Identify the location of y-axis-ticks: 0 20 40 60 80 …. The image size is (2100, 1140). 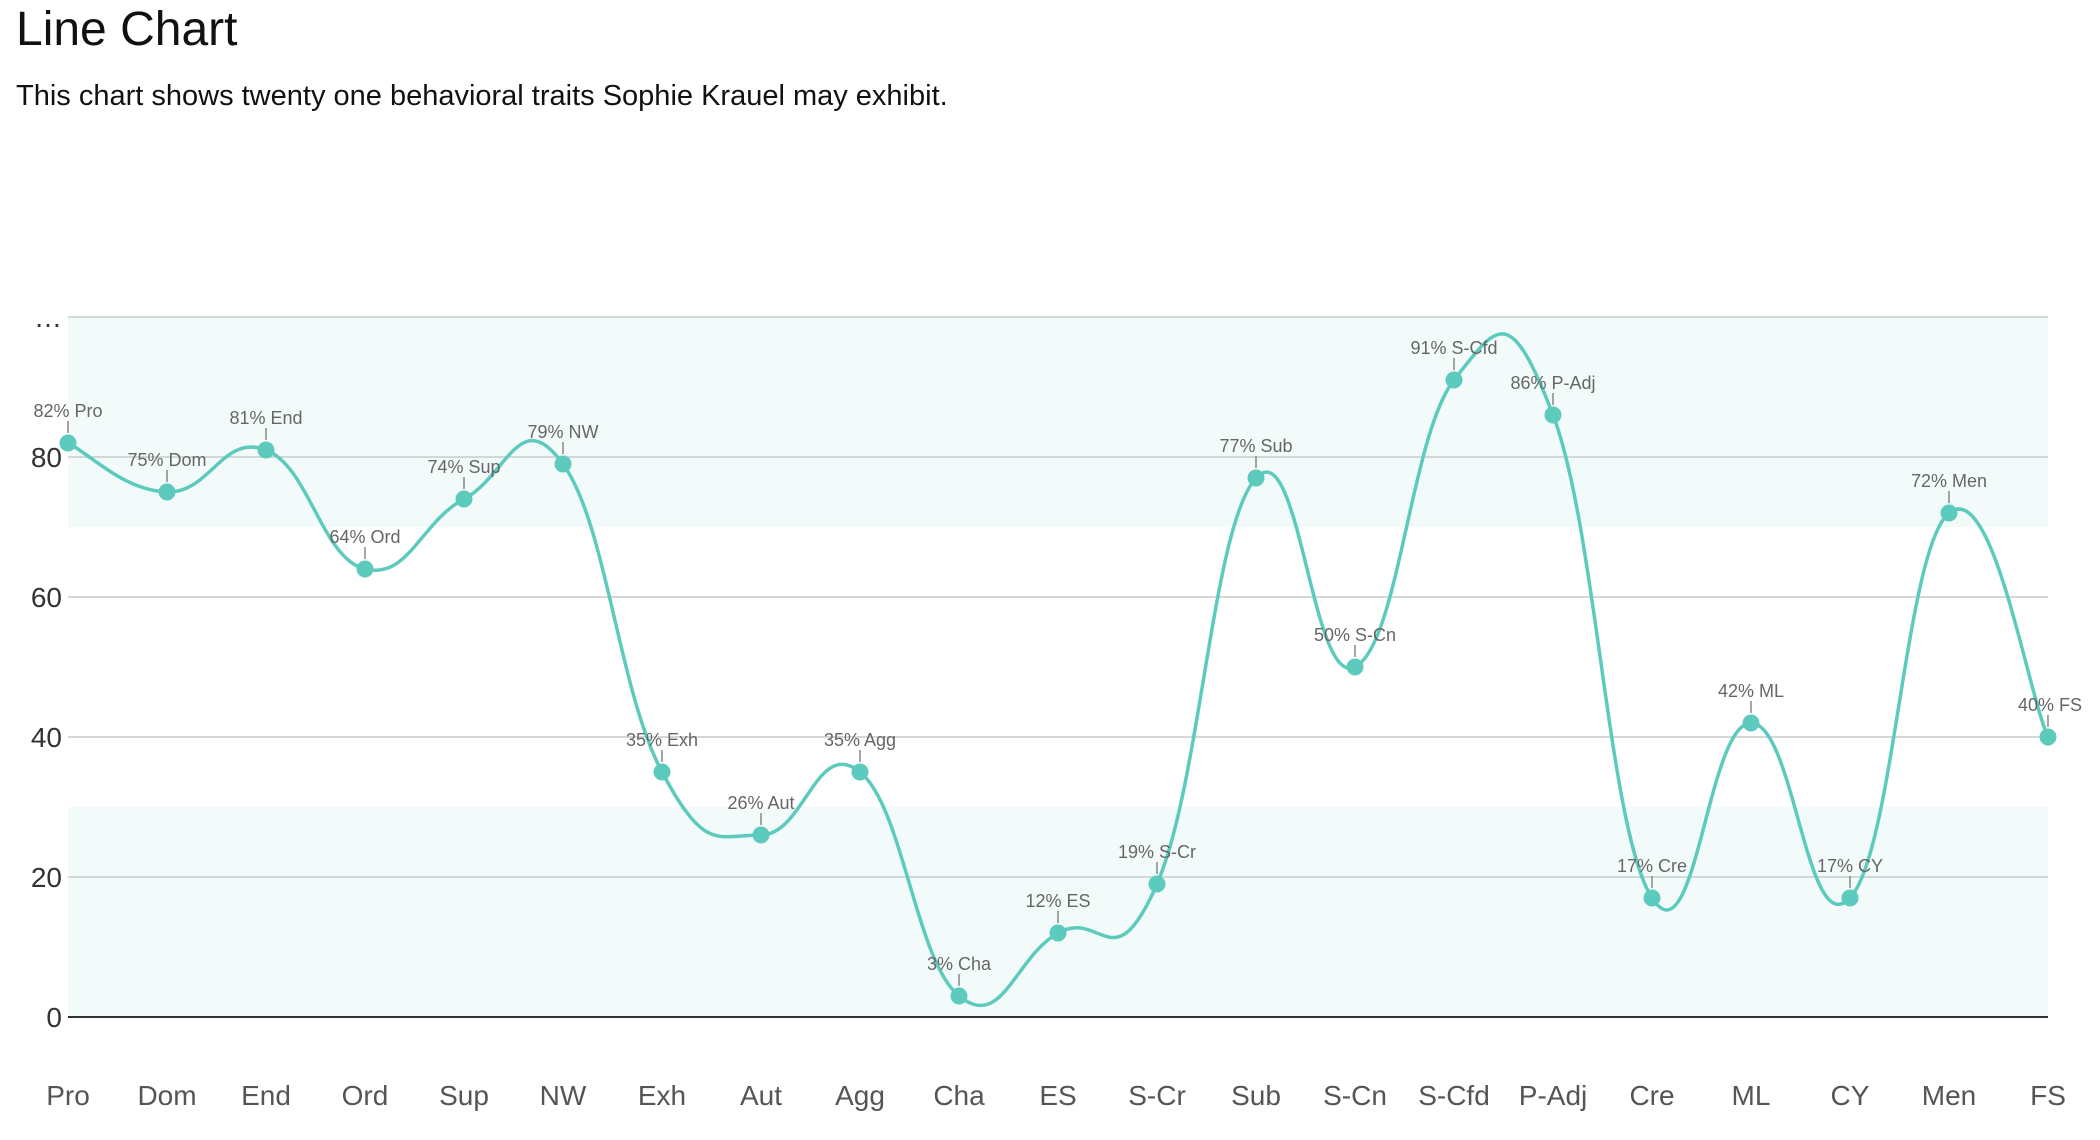
(46, 667).